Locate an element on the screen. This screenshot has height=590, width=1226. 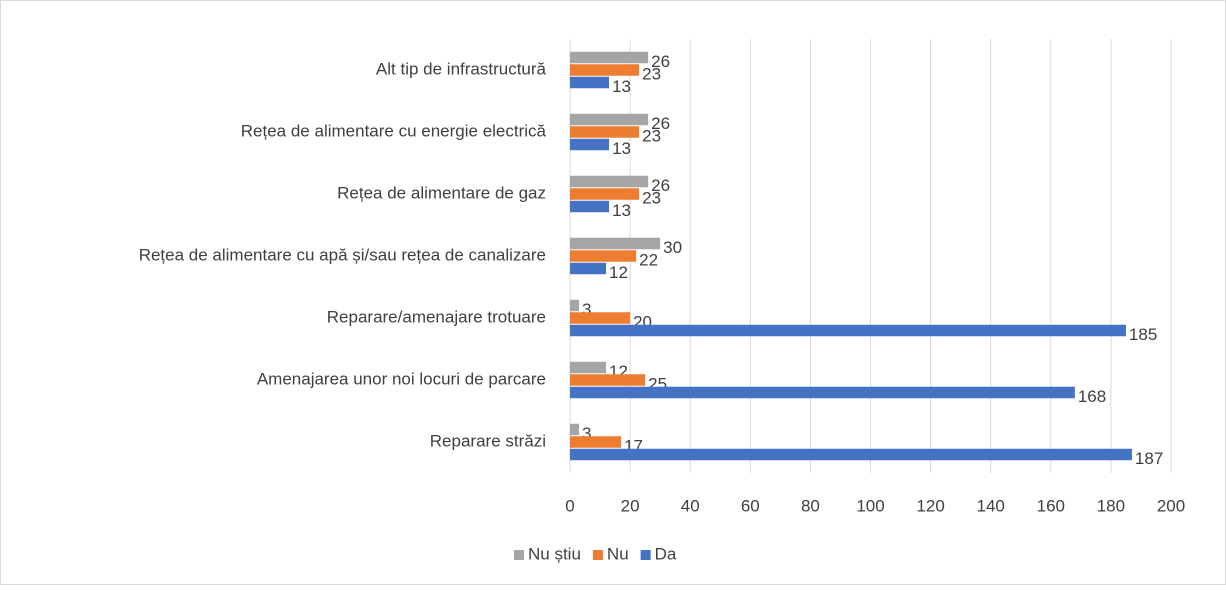
x-tick-label: 80 is located at coordinates (810, 505).